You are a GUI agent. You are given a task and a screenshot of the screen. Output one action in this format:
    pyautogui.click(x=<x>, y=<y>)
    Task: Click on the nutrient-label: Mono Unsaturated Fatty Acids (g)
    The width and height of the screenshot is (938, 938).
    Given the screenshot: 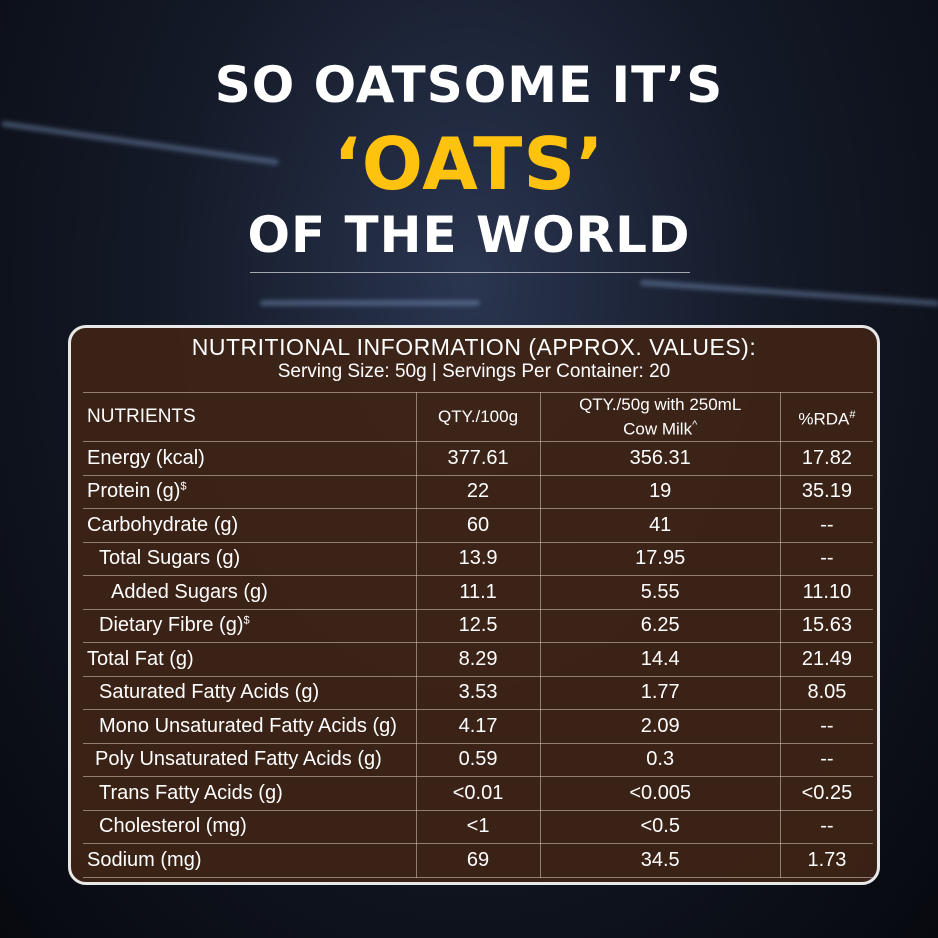 What is the action you would take?
    pyautogui.click(x=248, y=725)
    